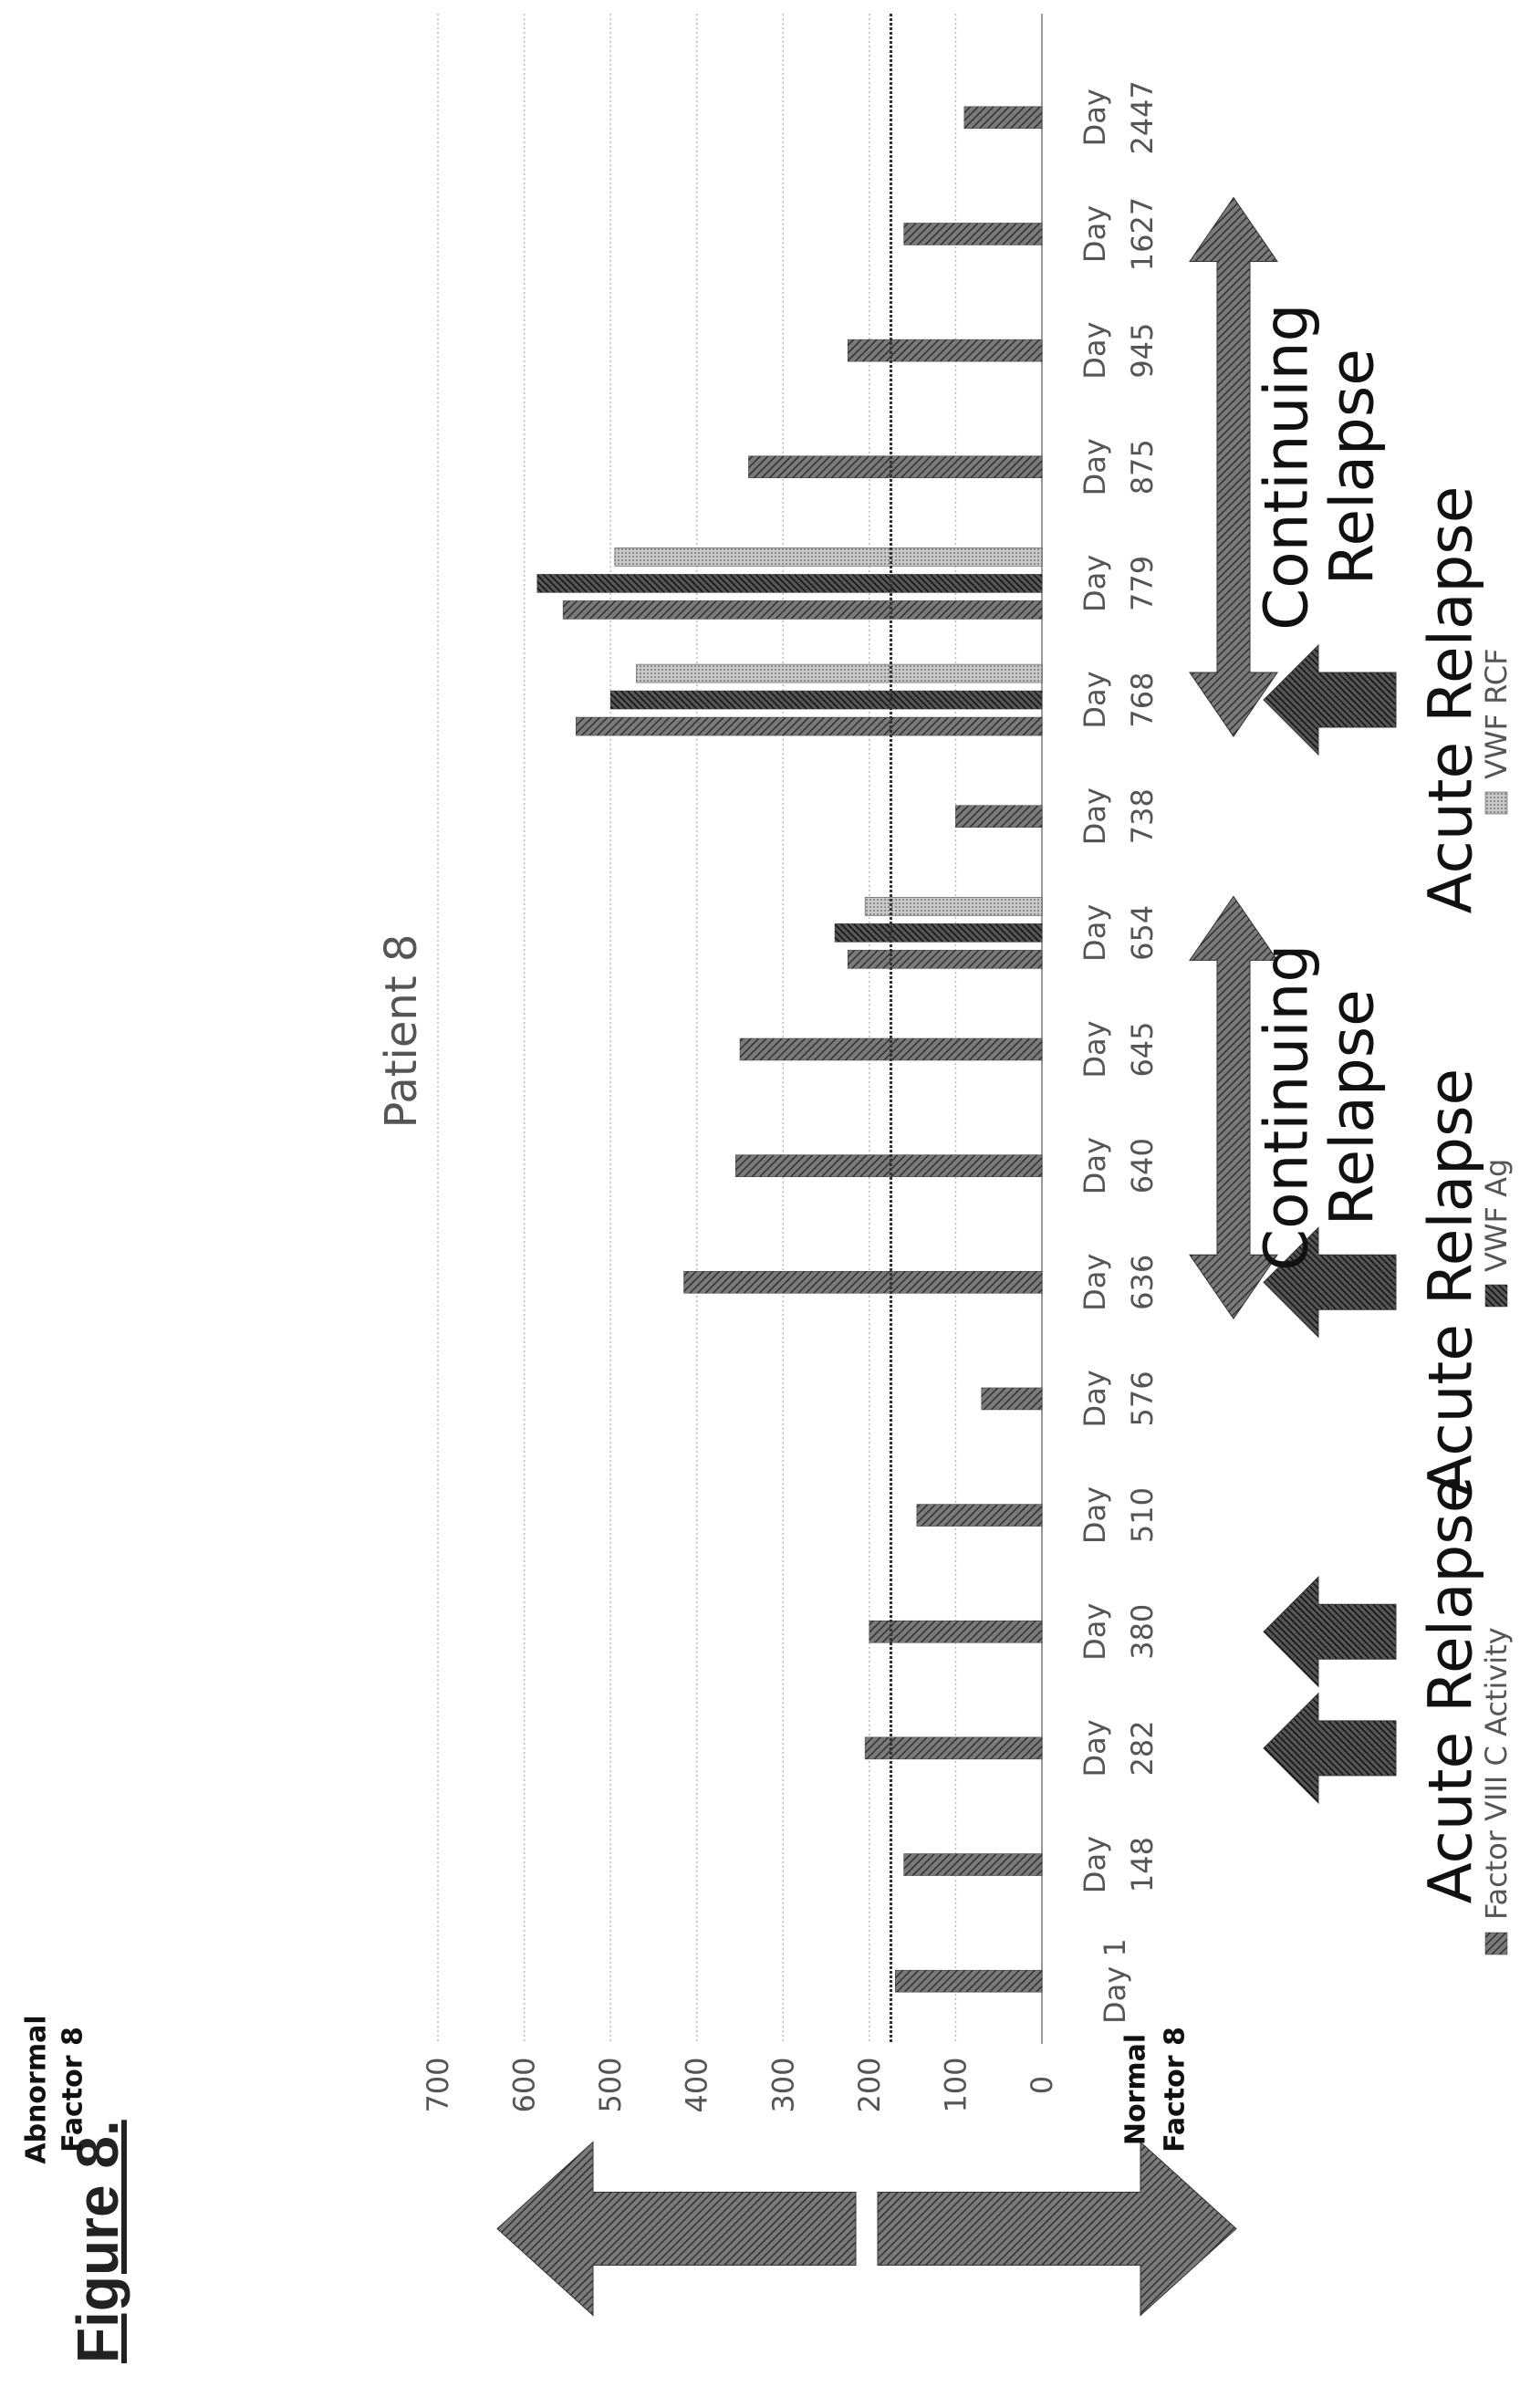 The image size is (1520, 2408). What do you see at coordinates (1142, 1049) in the screenshot?
I see `x-tick-label: 645` at bounding box center [1142, 1049].